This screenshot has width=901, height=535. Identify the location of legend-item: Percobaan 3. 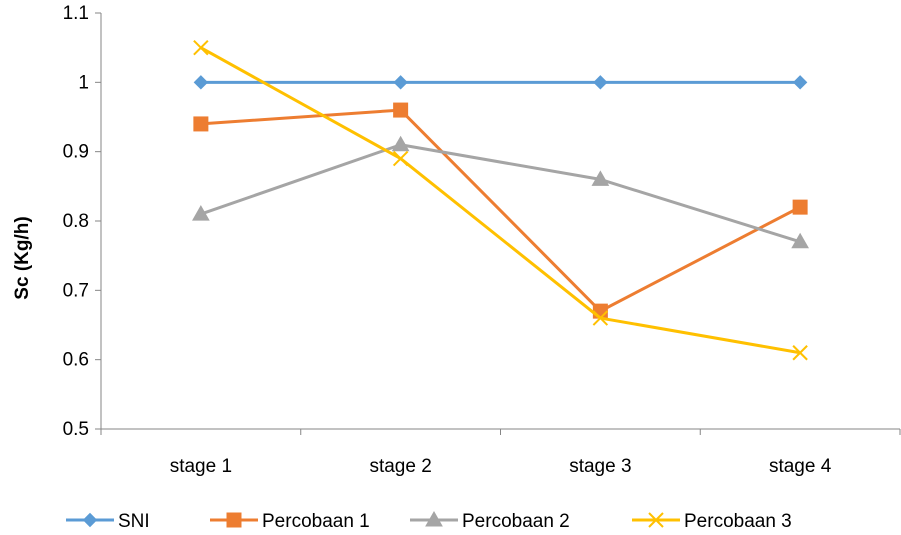
(712, 521).